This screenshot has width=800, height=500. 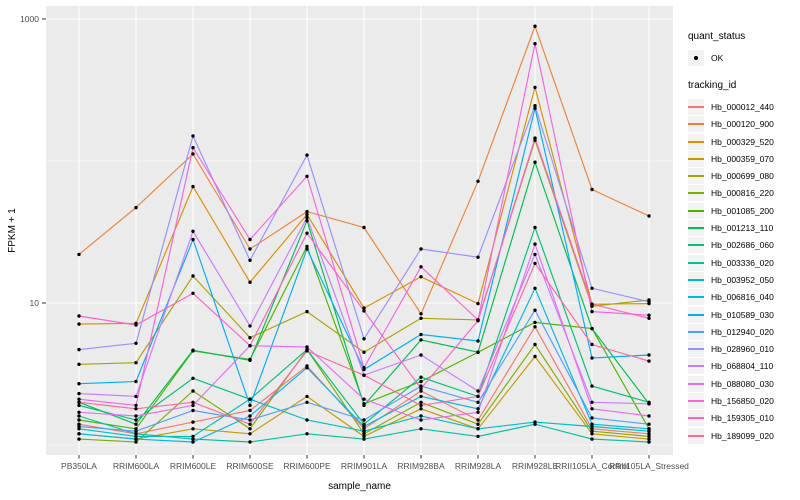 I want to click on legend-series-label: Hb_088080_030, so click(x=742, y=383).